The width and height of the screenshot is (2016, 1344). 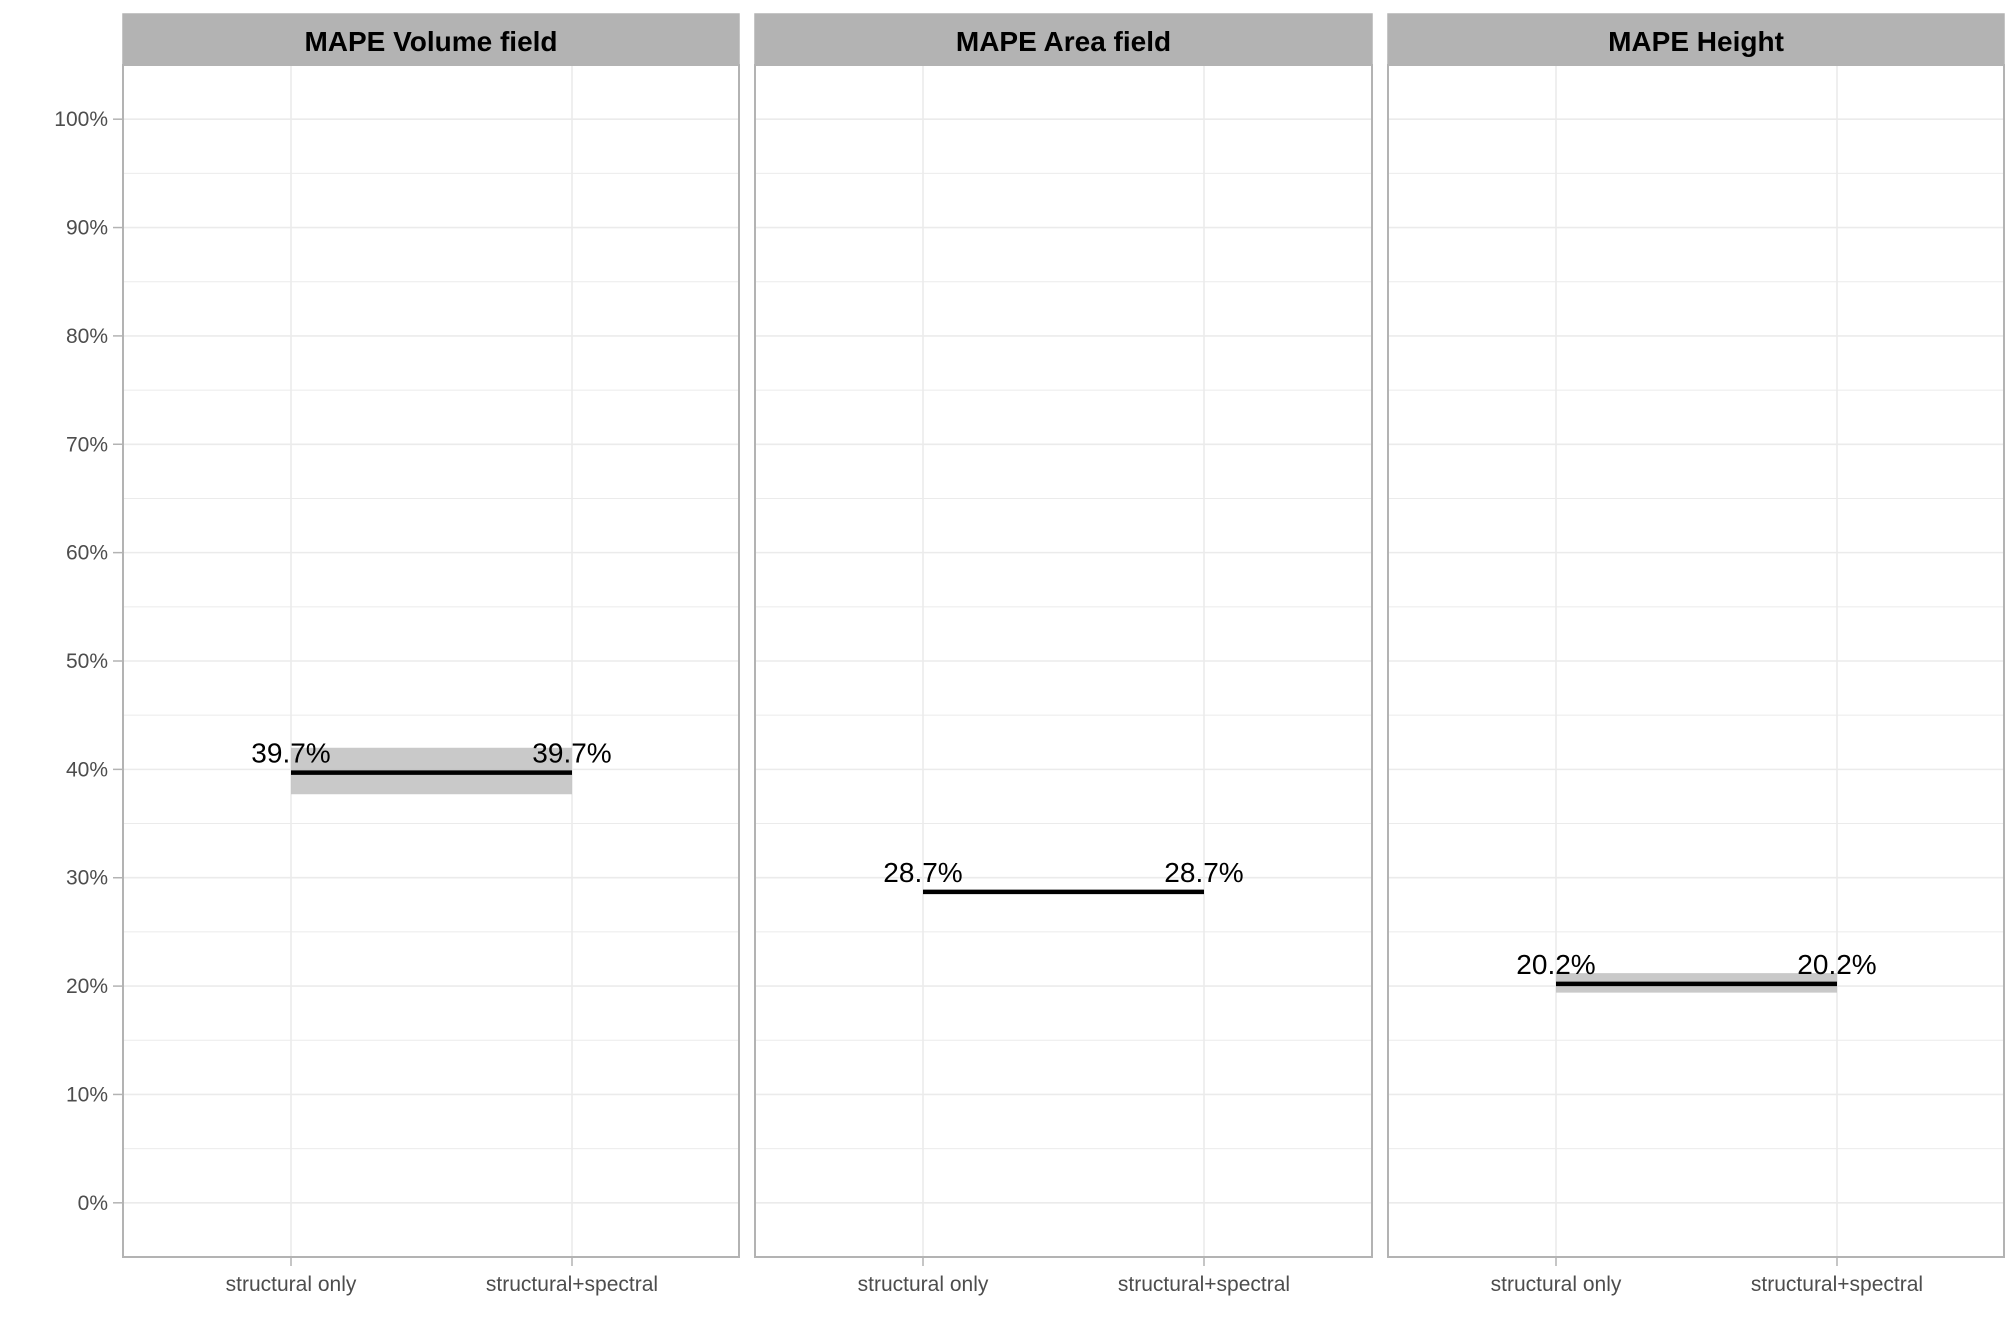 What do you see at coordinates (93, 1203) in the screenshot?
I see `y-tick-label: 0%` at bounding box center [93, 1203].